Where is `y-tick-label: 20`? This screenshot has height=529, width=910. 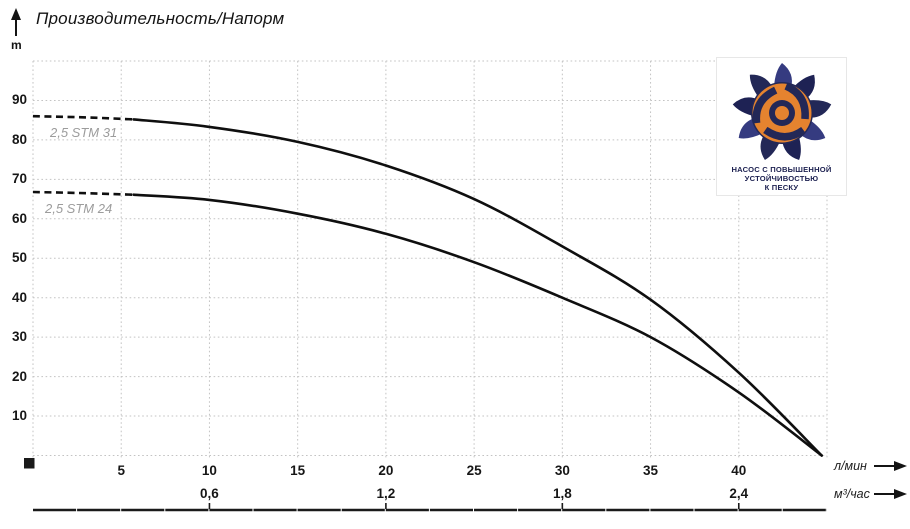
y-tick-label: 20 is located at coordinates (19, 376).